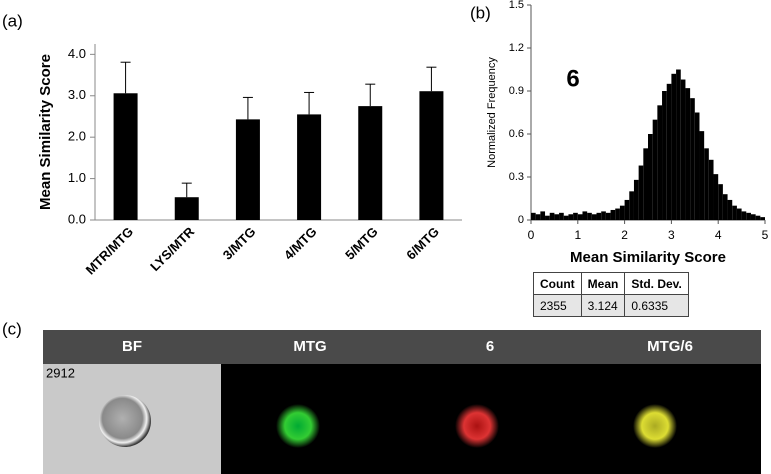 Image resolution: width=771 pixels, height=474 pixels. Describe the element at coordinates (656, 283) in the screenshot. I see `table-header: Std. Dev.` at that location.